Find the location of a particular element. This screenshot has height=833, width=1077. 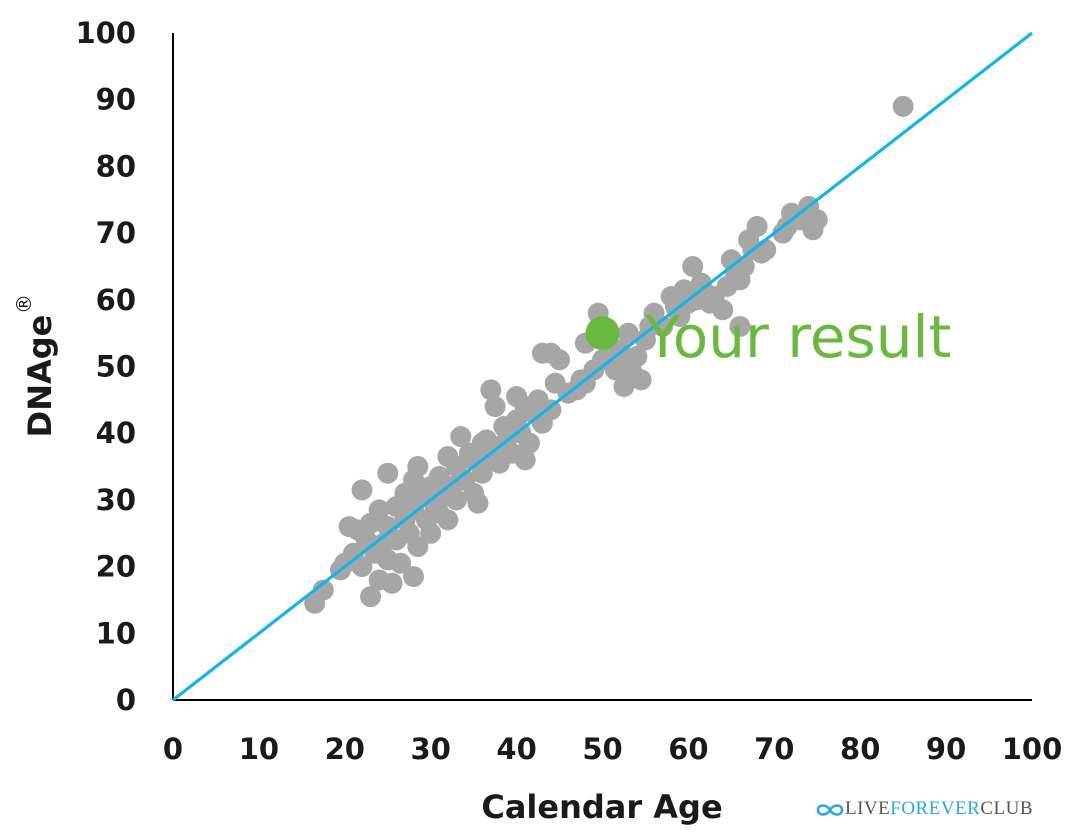

y-tick-label: 10 is located at coordinates (116, 633).